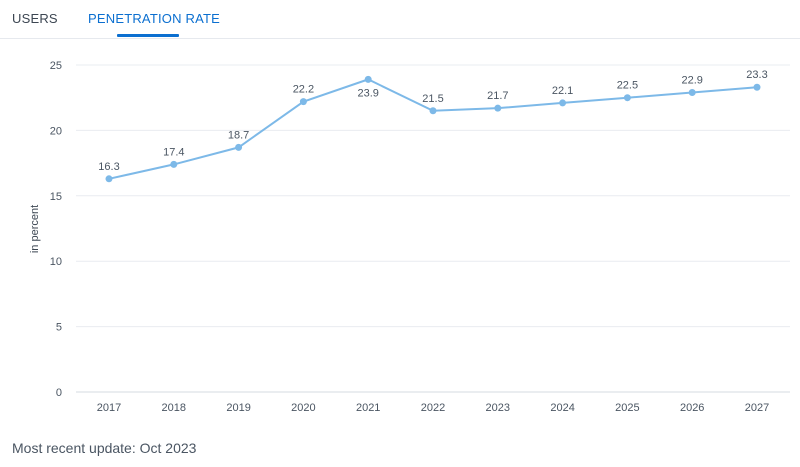 The height and width of the screenshot is (467, 800). Describe the element at coordinates (303, 90) in the screenshot. I see `data-label: 22.2` at that location.